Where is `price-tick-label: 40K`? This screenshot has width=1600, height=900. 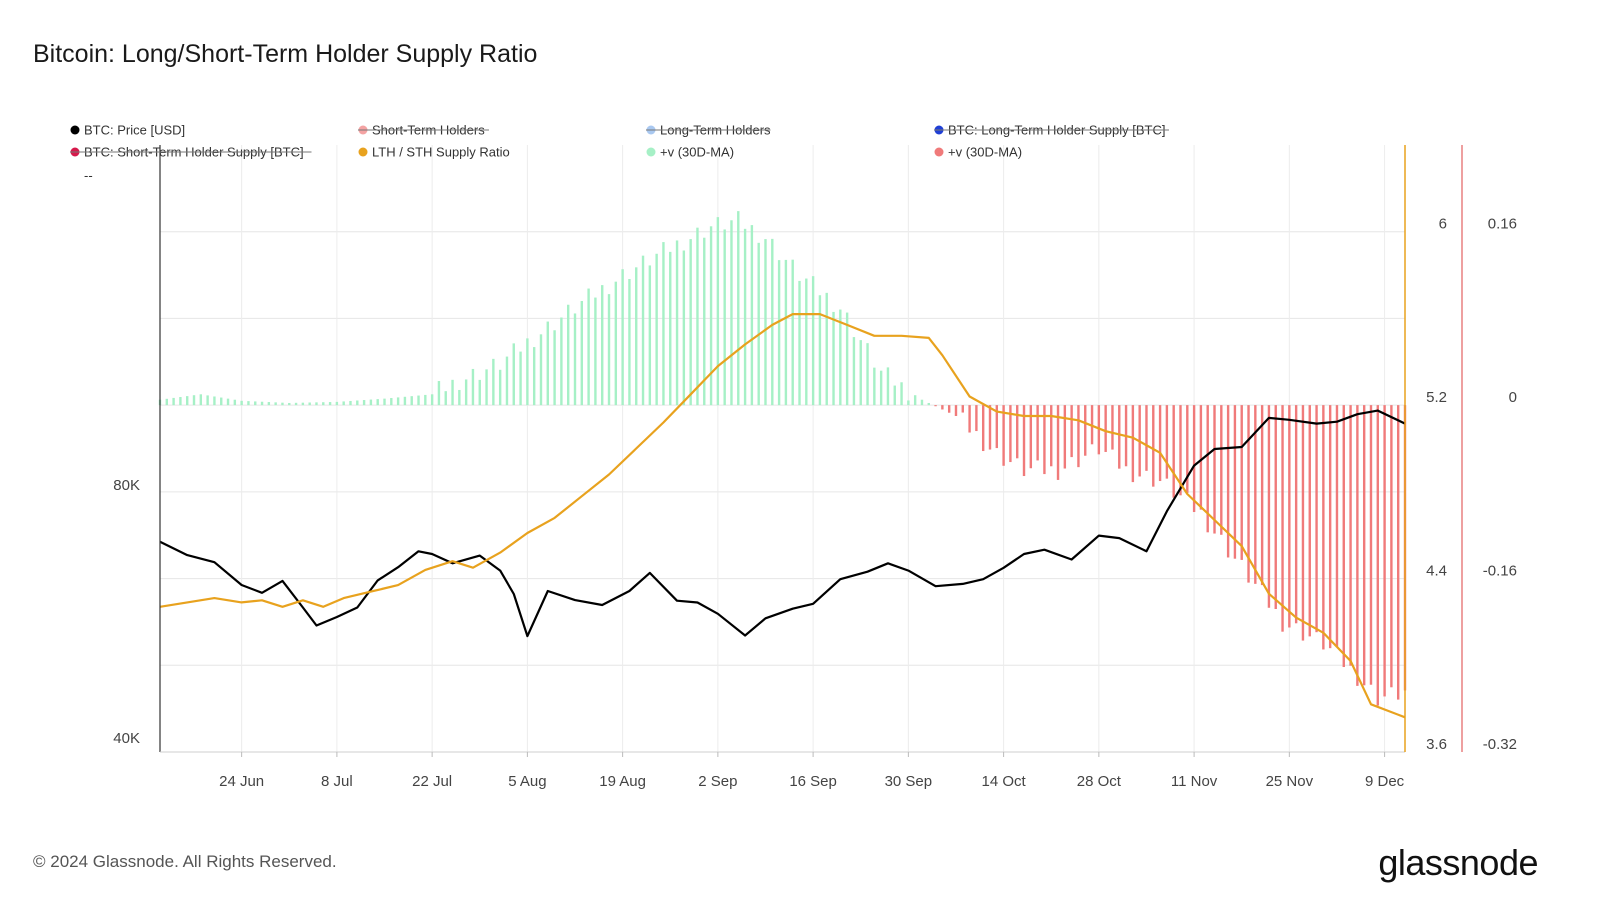 price-tick-label: 40K is located at coordinates (126, 738).